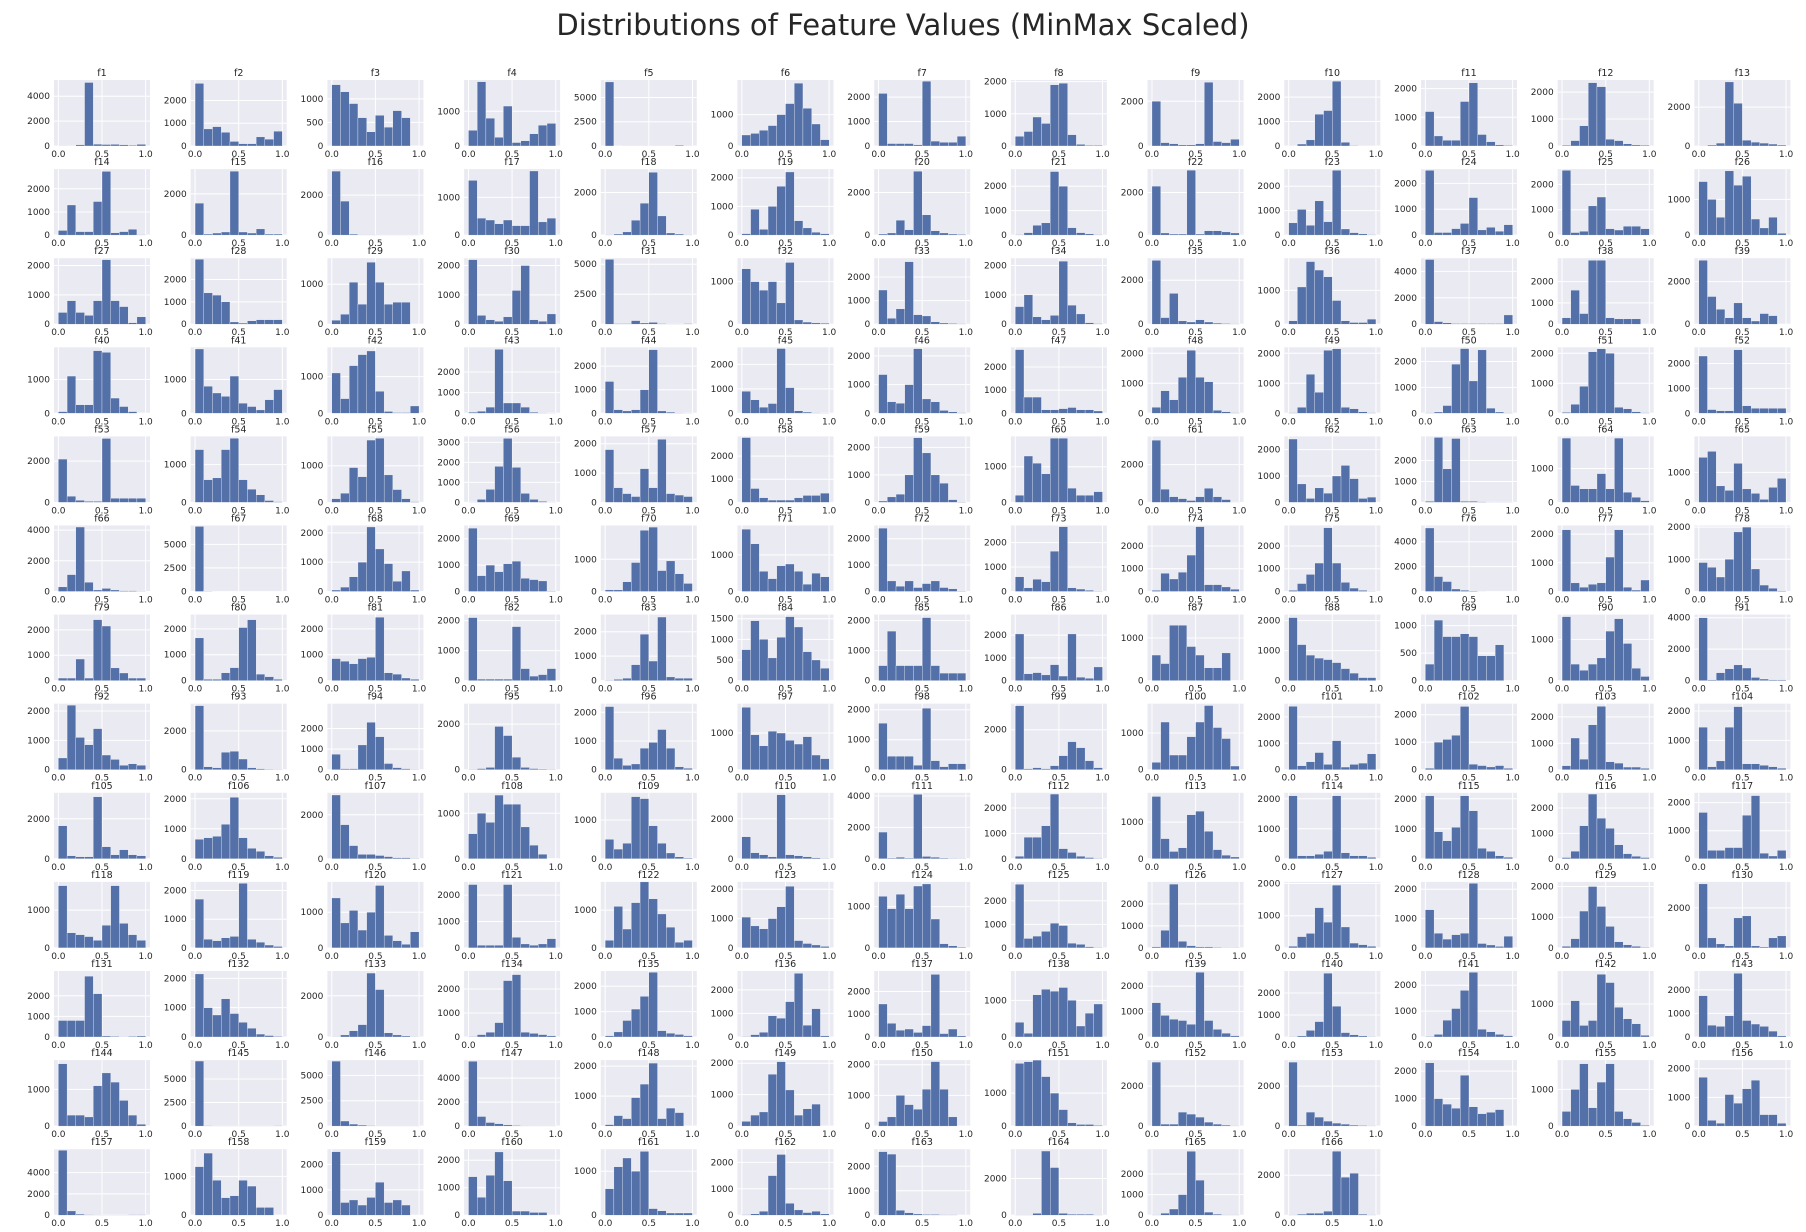  What do you see at coordinates (511, 162) in the screenshot?
I see `subplot-title: f17` at bounding box center [511, 162].